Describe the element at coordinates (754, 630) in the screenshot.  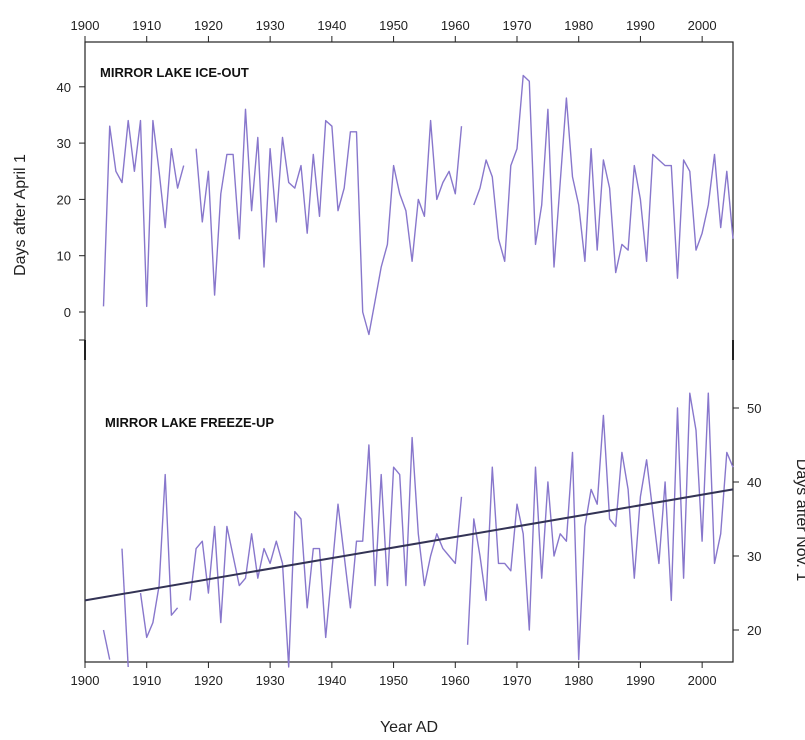
I see `freeze-up-y-tick-label: 20` at that location.